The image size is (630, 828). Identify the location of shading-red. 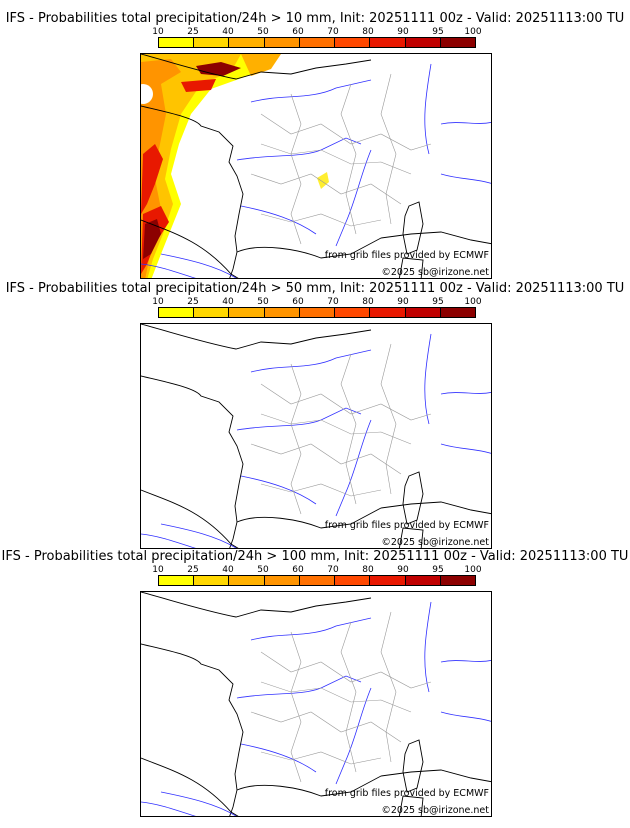
(152, 179).